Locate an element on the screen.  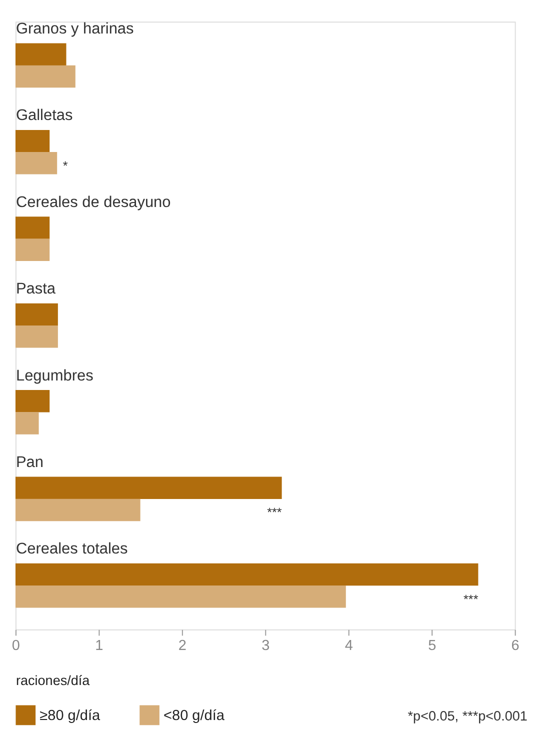
text: *p<0.05, ***p<0.001 is located at coordinates (468, 716).